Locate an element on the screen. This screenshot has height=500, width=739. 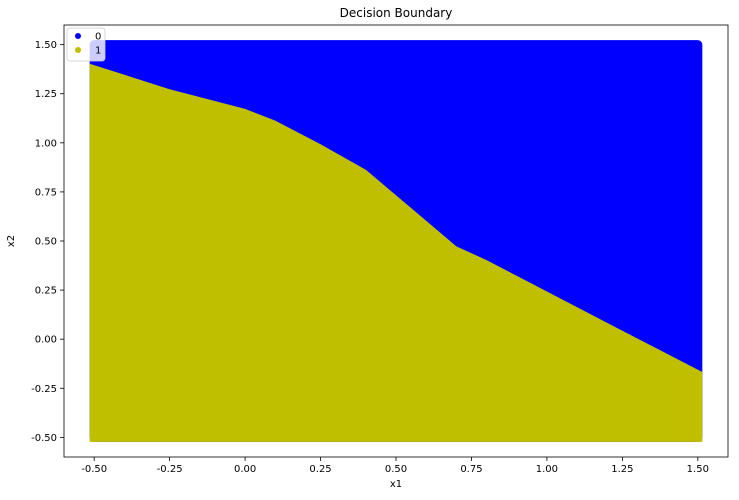
x-tick-label: 1.00 is located at coordinates (547, 469).